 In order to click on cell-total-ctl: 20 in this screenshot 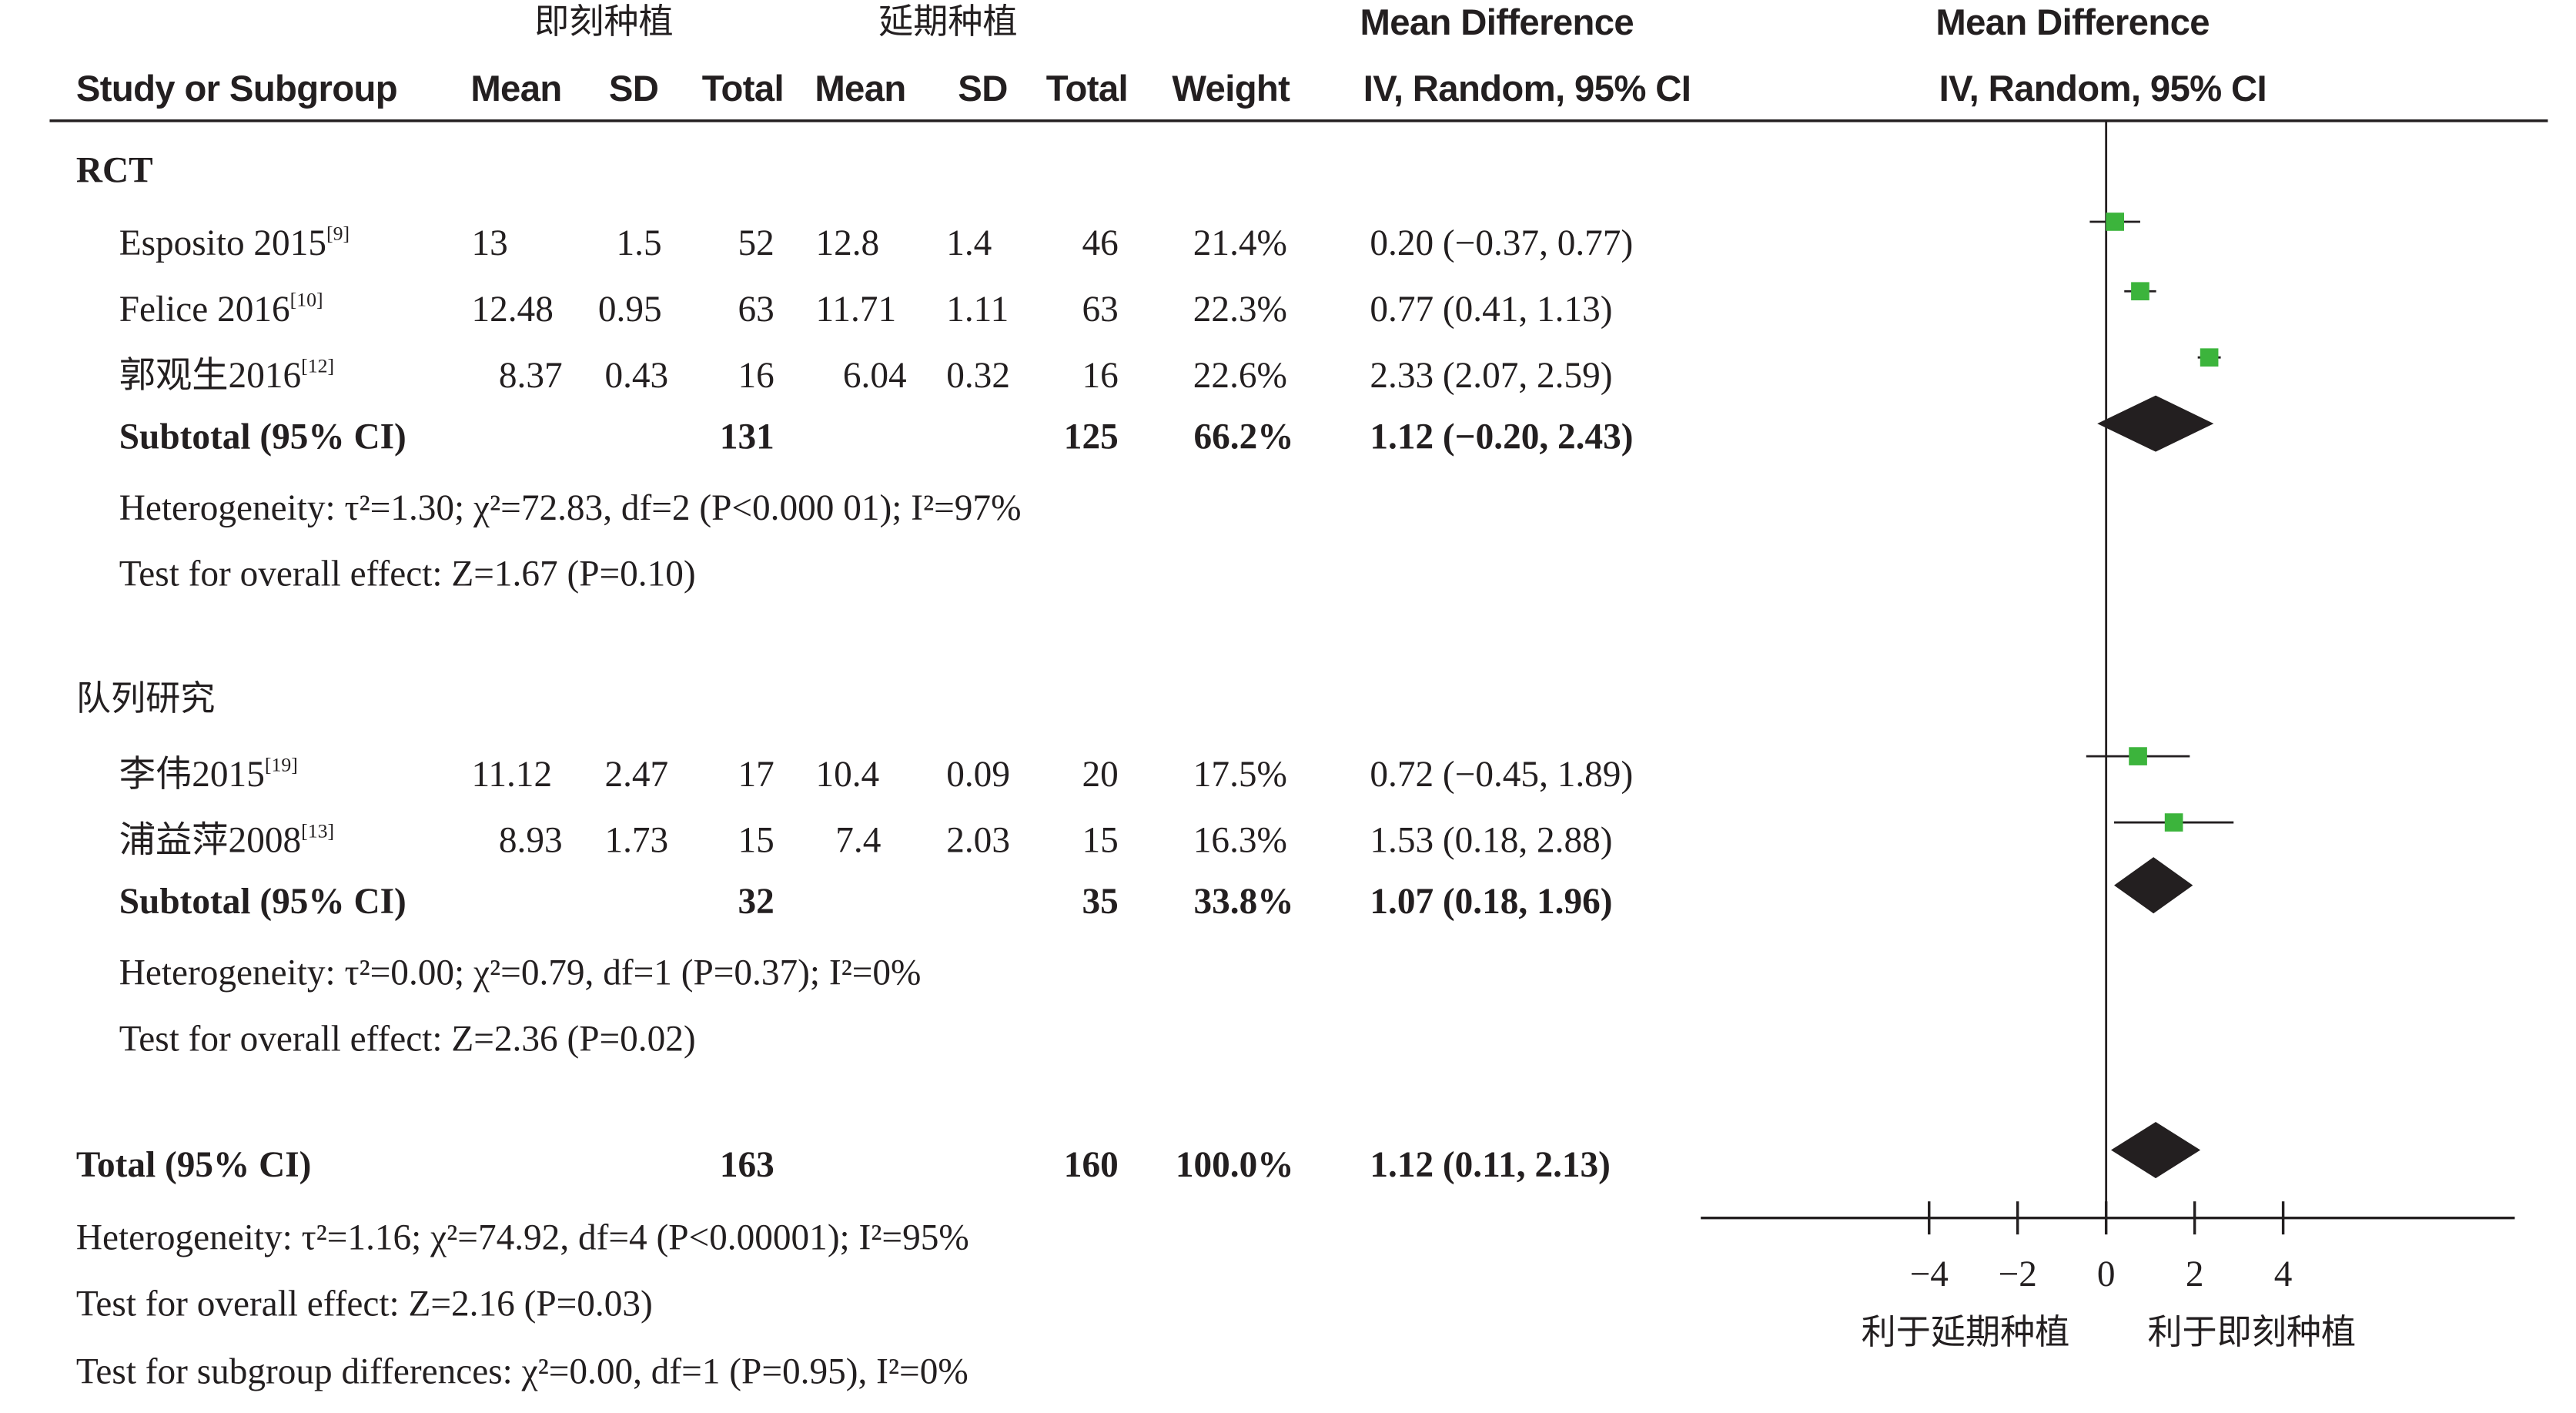, I will do `click(1101, 774)`.